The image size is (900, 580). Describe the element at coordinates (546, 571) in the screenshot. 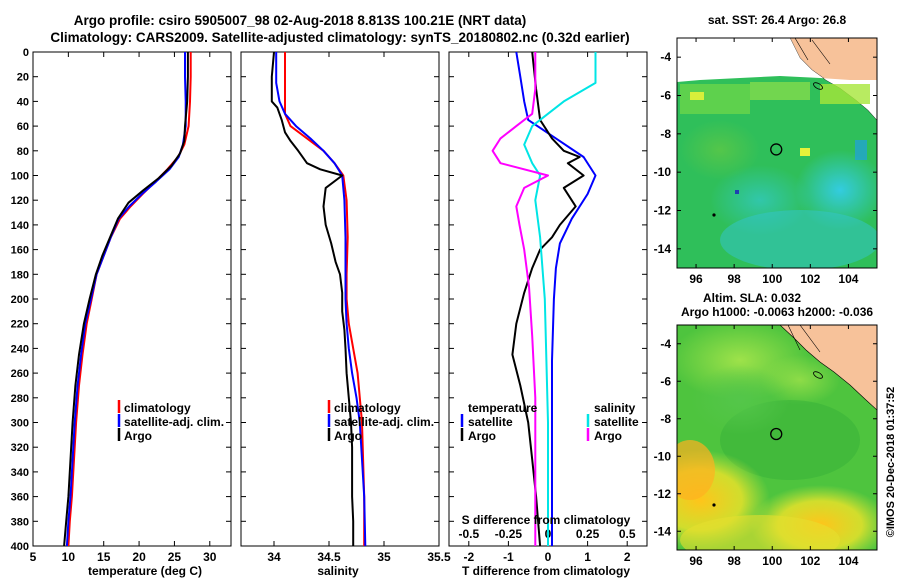

I see `difference-xlabel: T difference from climatology` at that location.